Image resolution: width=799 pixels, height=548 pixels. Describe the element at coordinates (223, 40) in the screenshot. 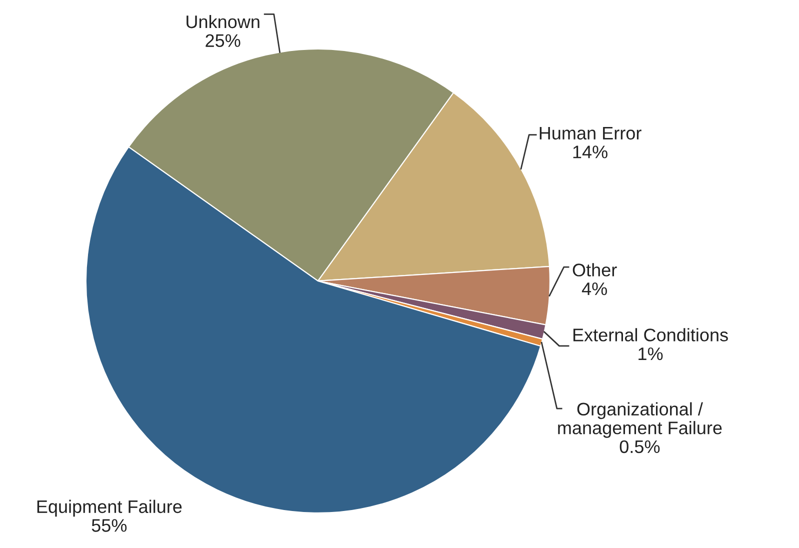

I see `data-label: 25%` at that location.